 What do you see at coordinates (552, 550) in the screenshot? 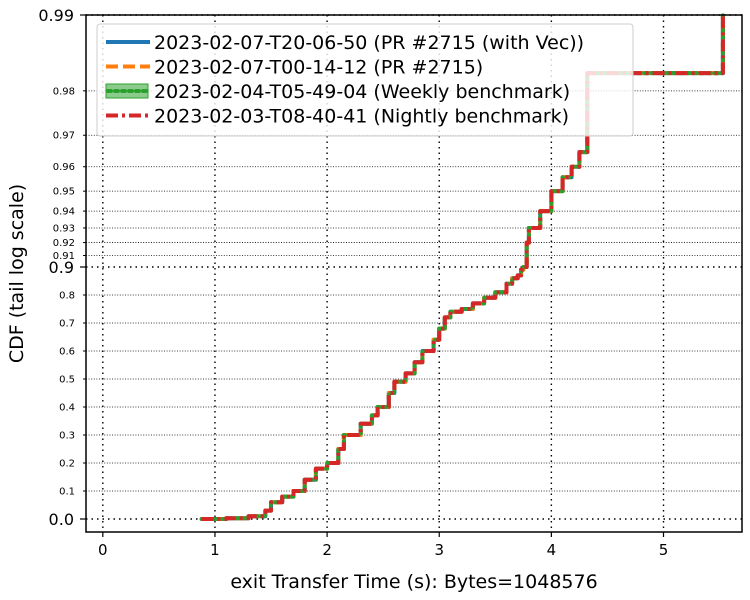
I see `x-tick-label: 4` at bounding box center [552, 550].